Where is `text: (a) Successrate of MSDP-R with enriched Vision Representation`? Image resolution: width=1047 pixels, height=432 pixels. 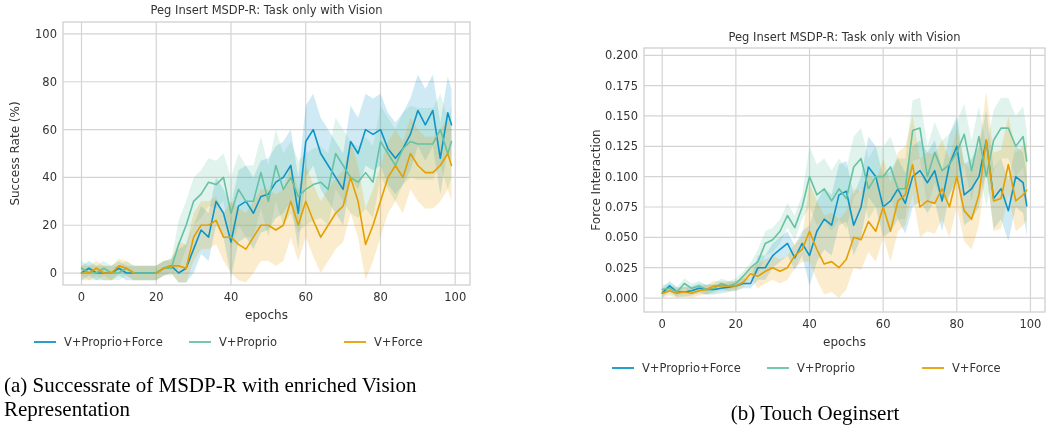
text: (a) Successrate of MSDP-R with enriched Vision Representation is located at coordinates (210, 397).